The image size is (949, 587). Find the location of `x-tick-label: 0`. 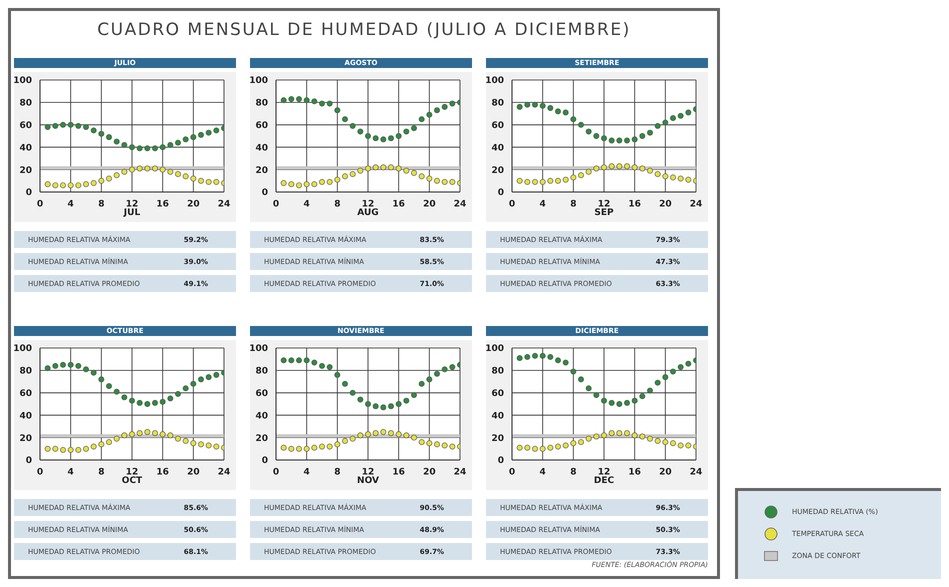

x-tick-label: 0 is located at coordinates (276, 472).